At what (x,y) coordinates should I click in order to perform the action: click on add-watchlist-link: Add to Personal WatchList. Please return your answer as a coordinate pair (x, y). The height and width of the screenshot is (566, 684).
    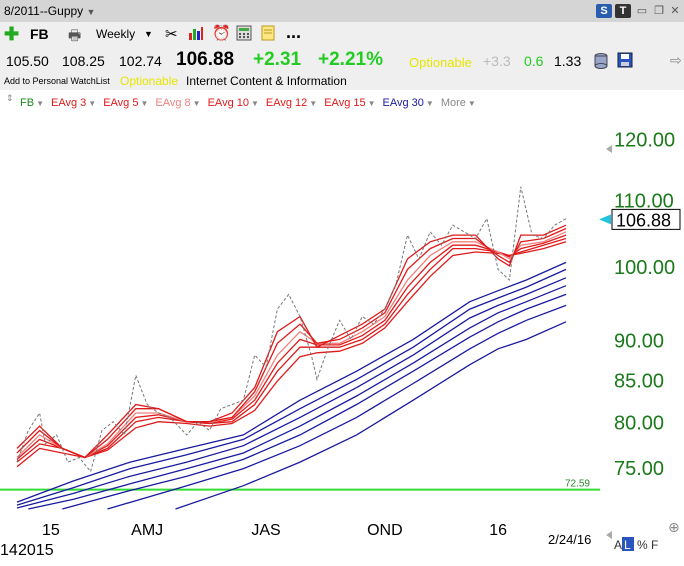
    Looking at the image, I should click on (57, 81).